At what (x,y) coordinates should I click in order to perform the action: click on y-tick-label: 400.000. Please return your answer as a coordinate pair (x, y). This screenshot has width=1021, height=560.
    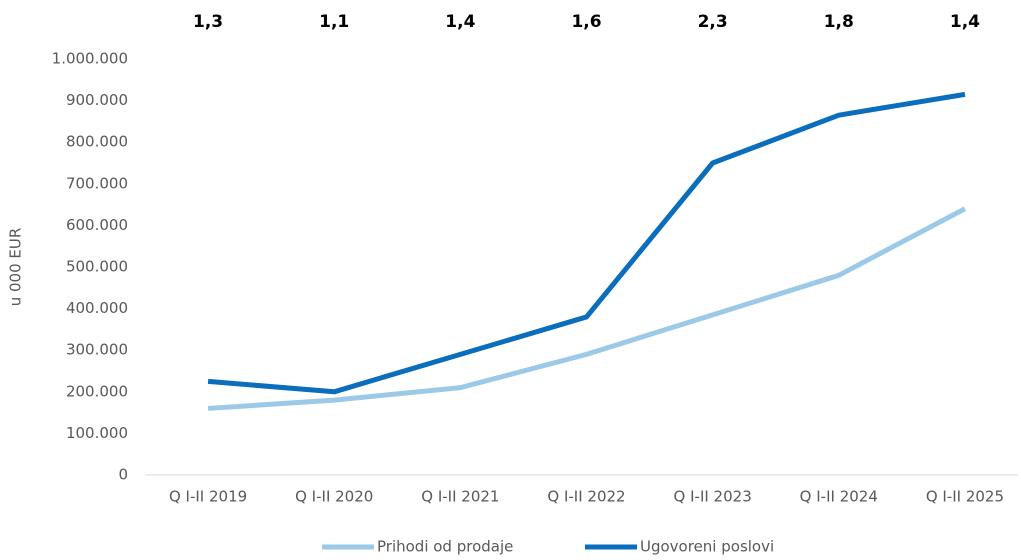
    Looking at the image, I should click on (97, 308).